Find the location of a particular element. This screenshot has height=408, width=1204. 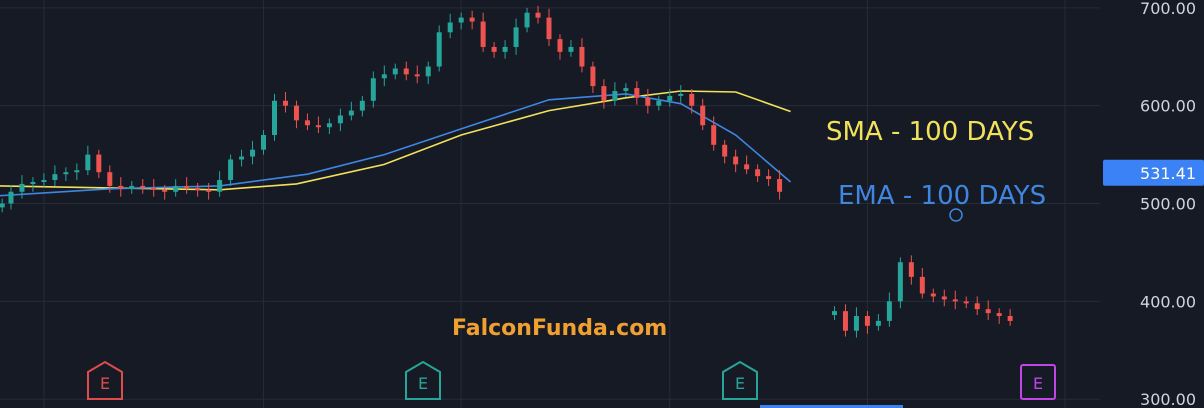

last-price-badge is located at coordinates (1153, 172).